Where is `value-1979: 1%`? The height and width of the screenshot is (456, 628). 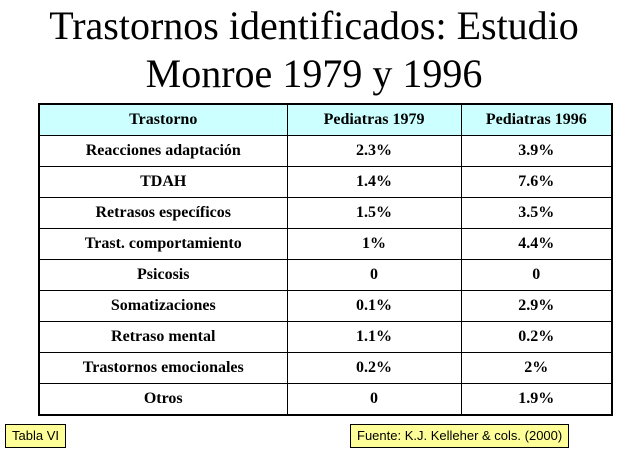
value-1979: 1% is located at coordinates (374, 244).